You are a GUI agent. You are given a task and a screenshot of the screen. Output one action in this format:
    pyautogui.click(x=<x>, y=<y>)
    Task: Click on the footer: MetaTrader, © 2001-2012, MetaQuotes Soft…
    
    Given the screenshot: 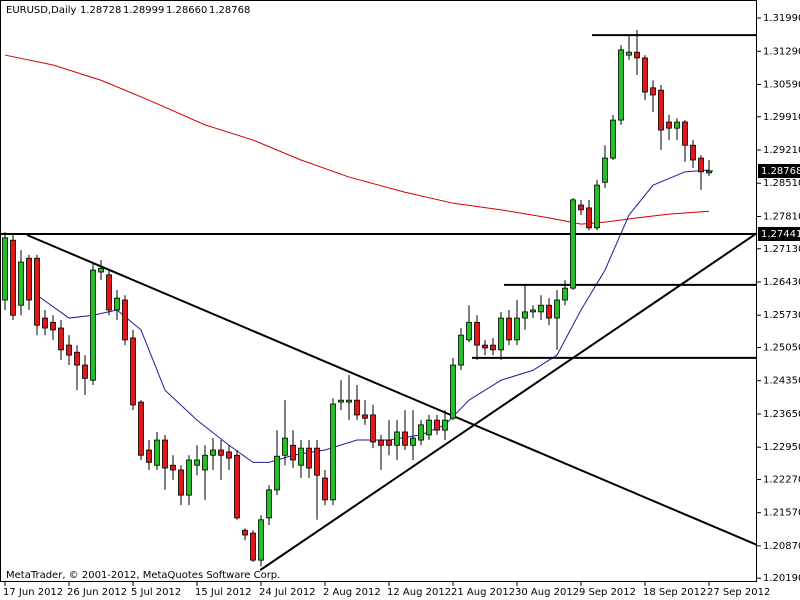 What is the action you would take?
    pyautogui.click(x=143, y=575)
    